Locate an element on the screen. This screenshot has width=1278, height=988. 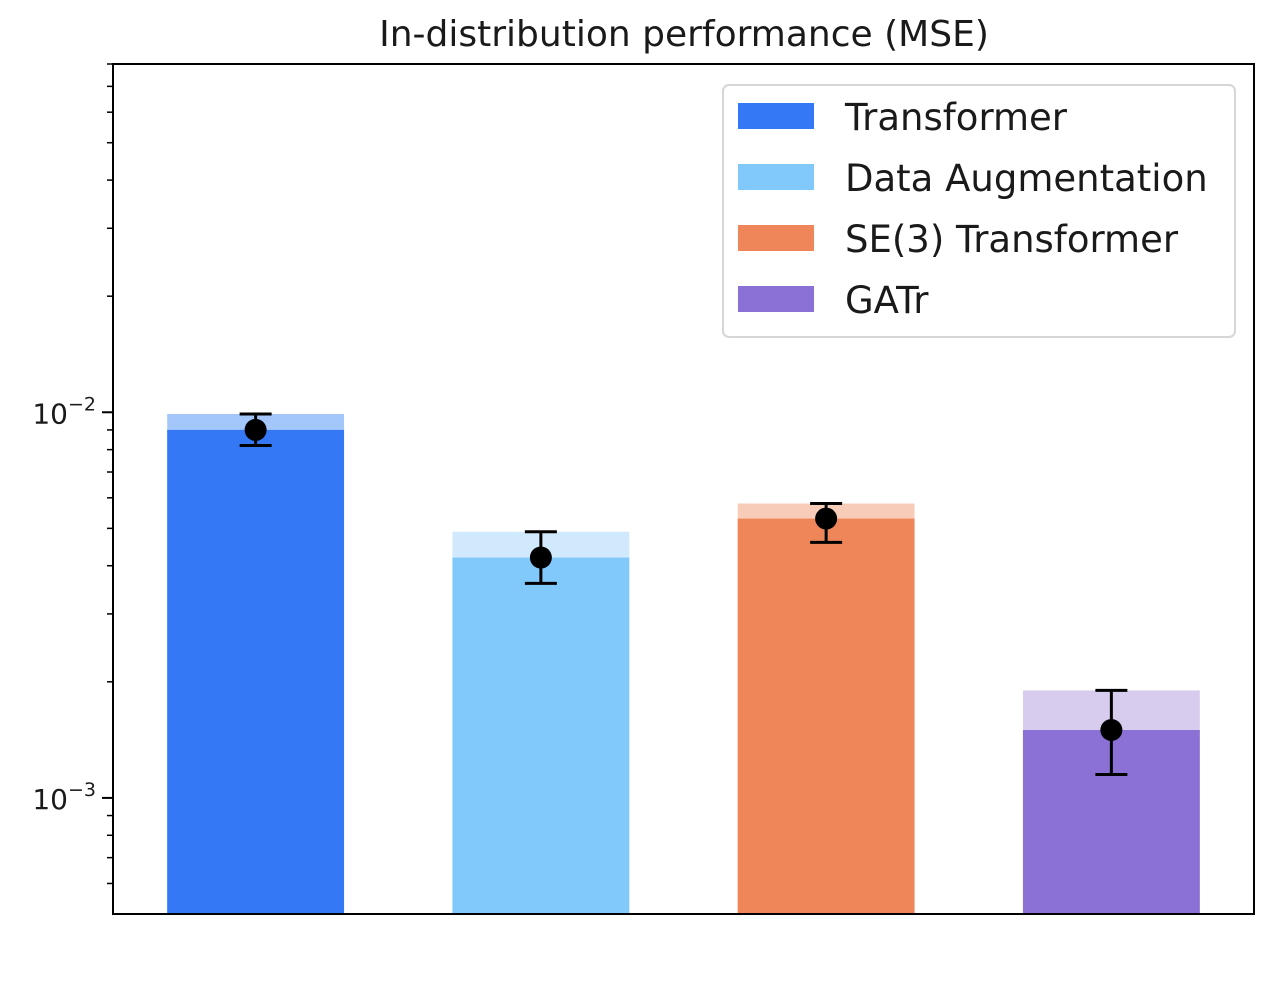
legend-label-2: SE(3) Transformer is located at coordinates (1012, 239).